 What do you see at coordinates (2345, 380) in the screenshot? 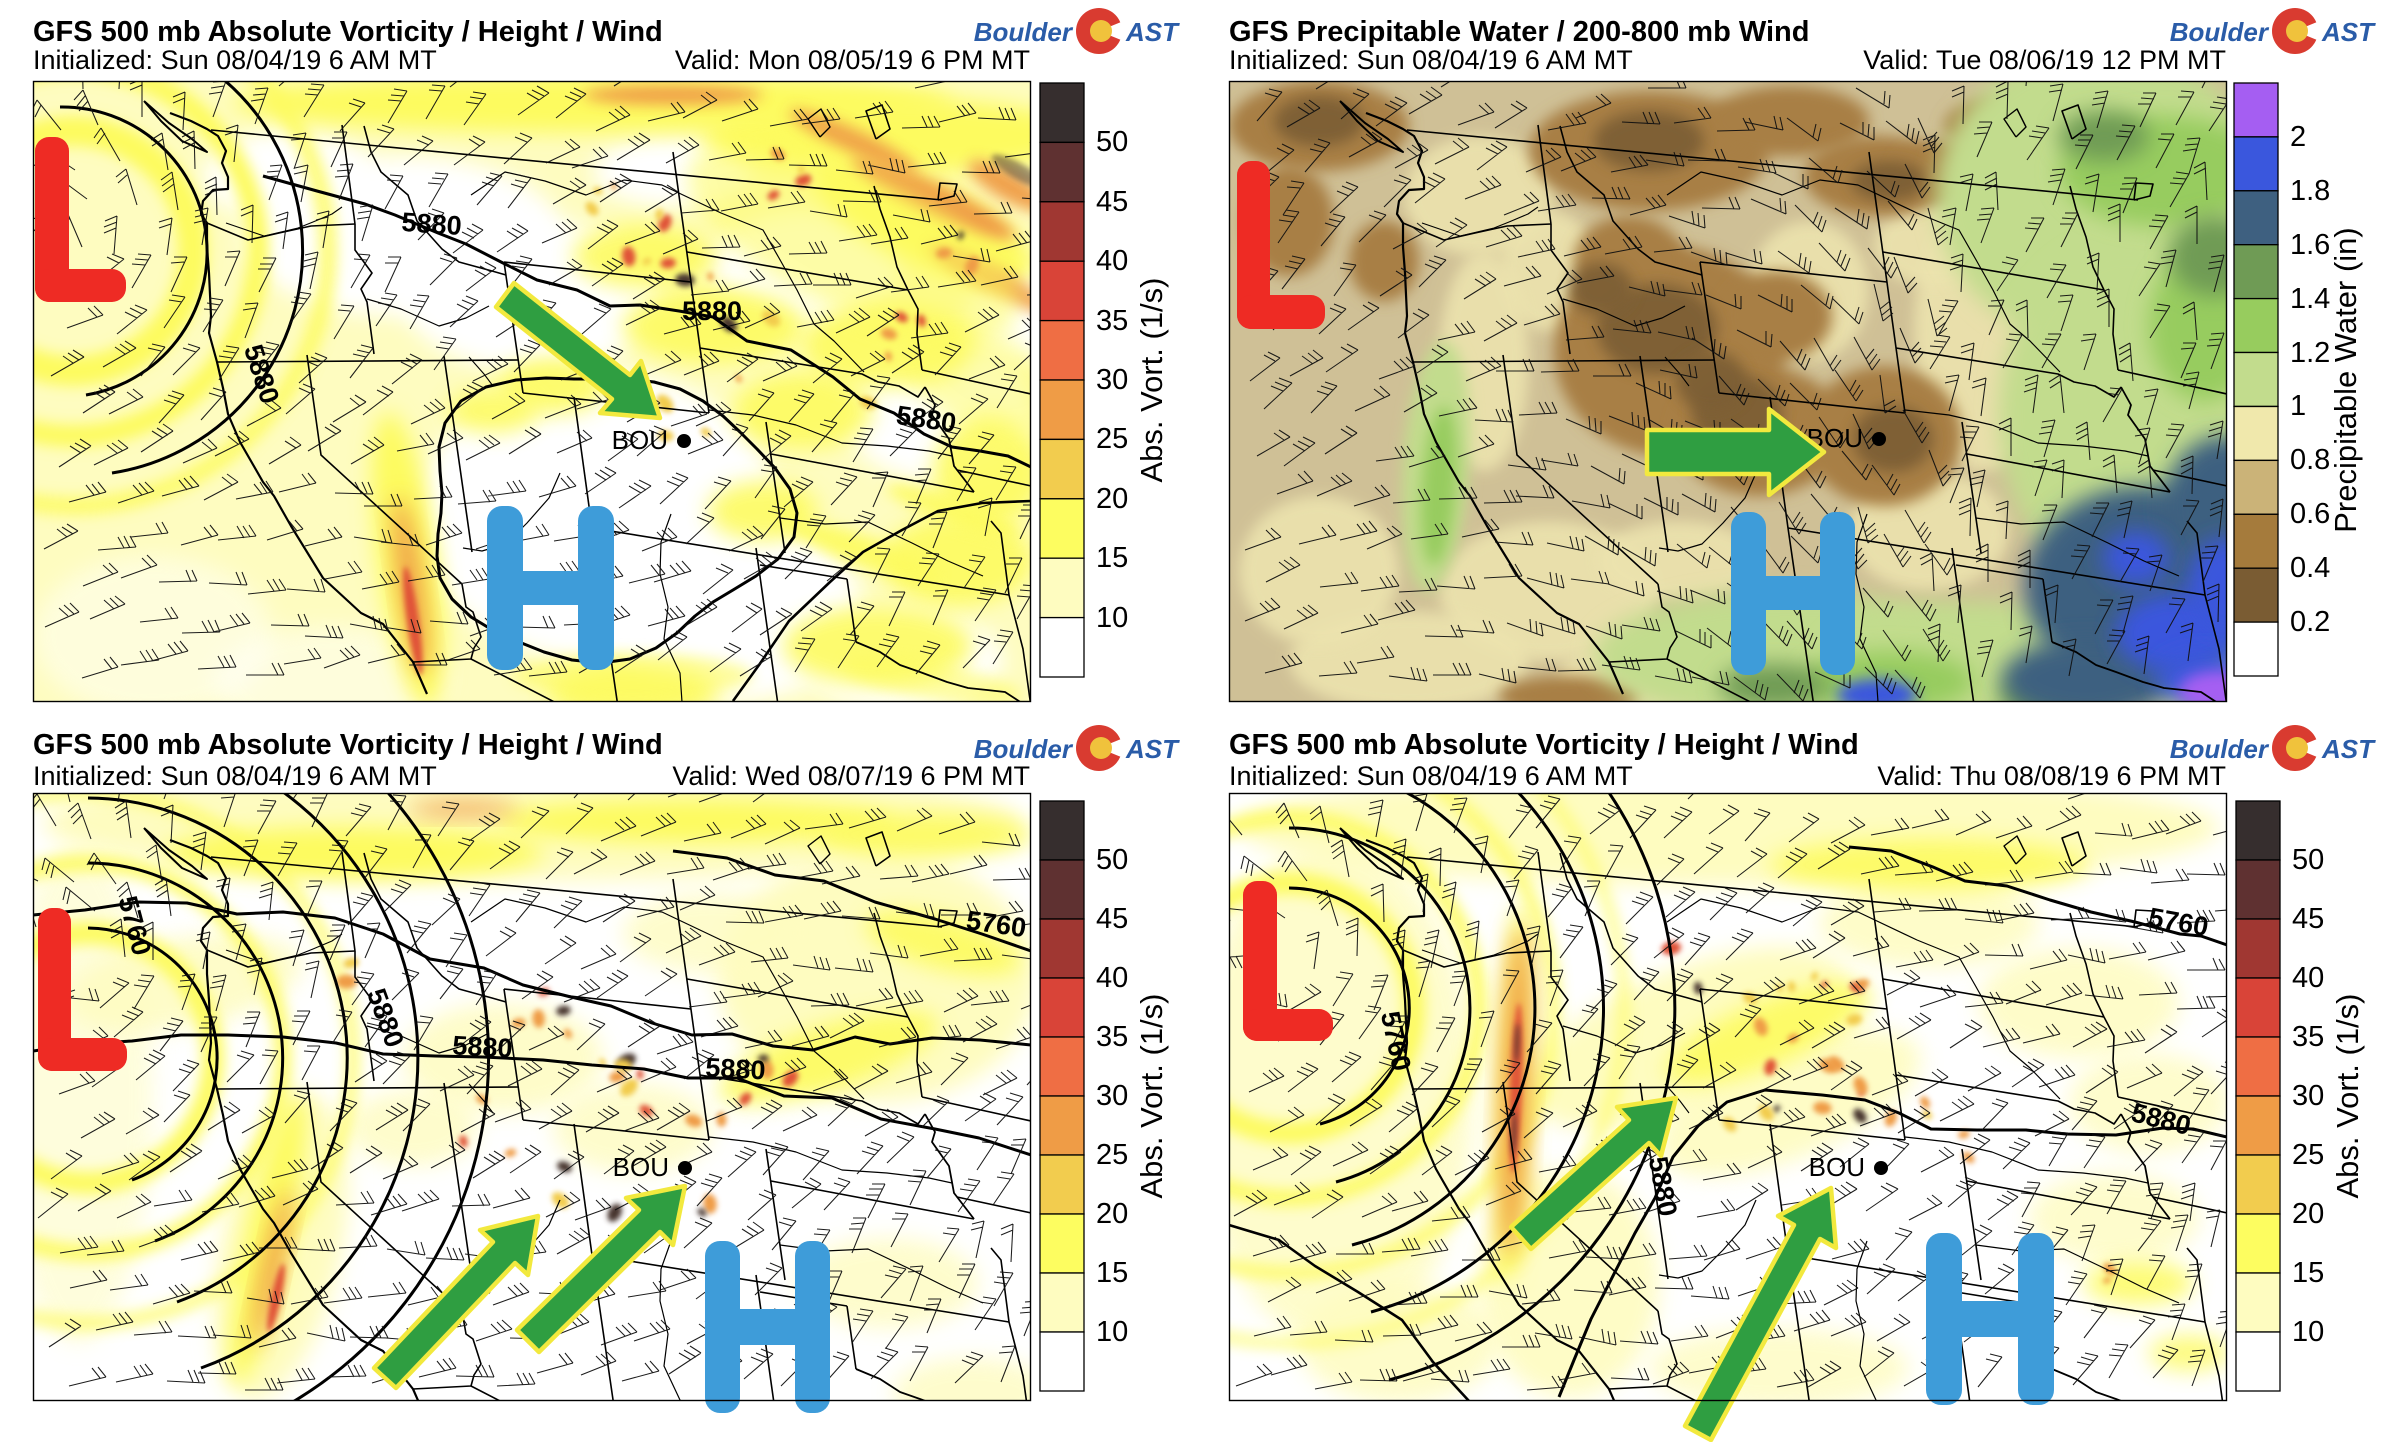
I see `svg-text: Precipitable Water (in)` at bounding box center [2345, 380].